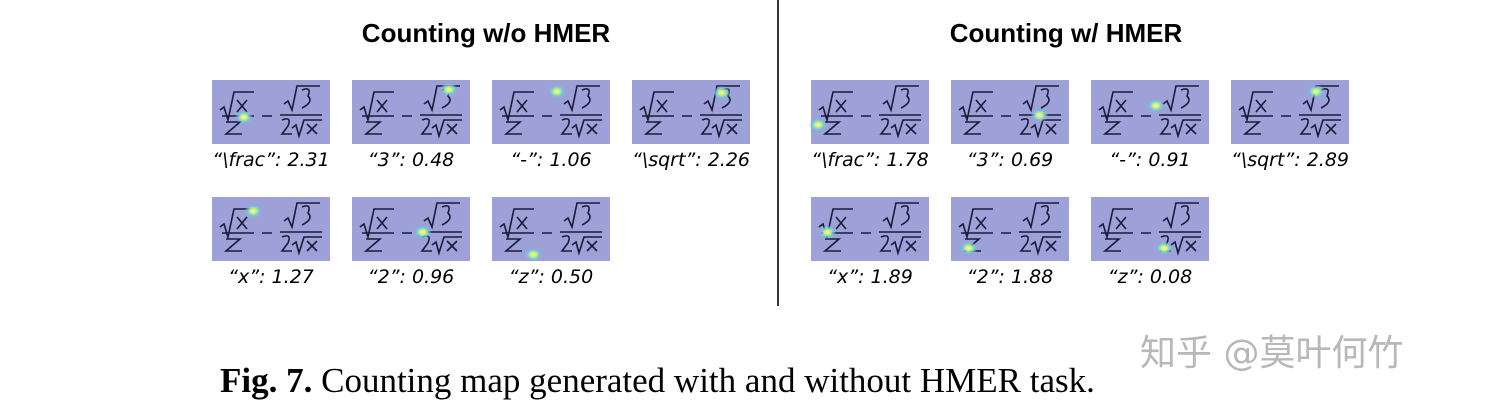  What do you see at coordinates (870, 277) in the screenshot?
I see `thumbnail-label: “x”: 1.89` at bounding box center [870, 277].